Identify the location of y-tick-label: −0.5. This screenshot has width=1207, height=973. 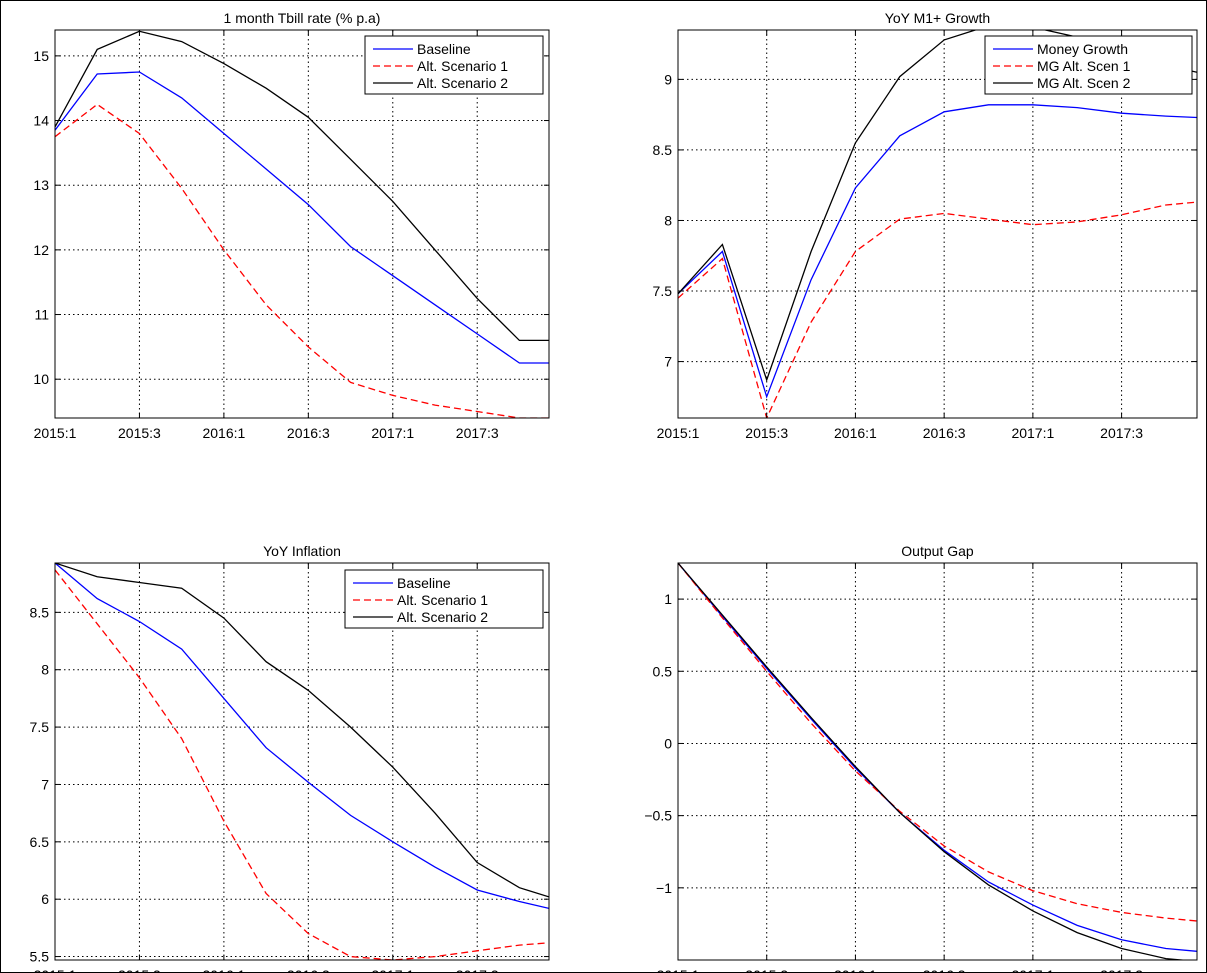
(658, 816).